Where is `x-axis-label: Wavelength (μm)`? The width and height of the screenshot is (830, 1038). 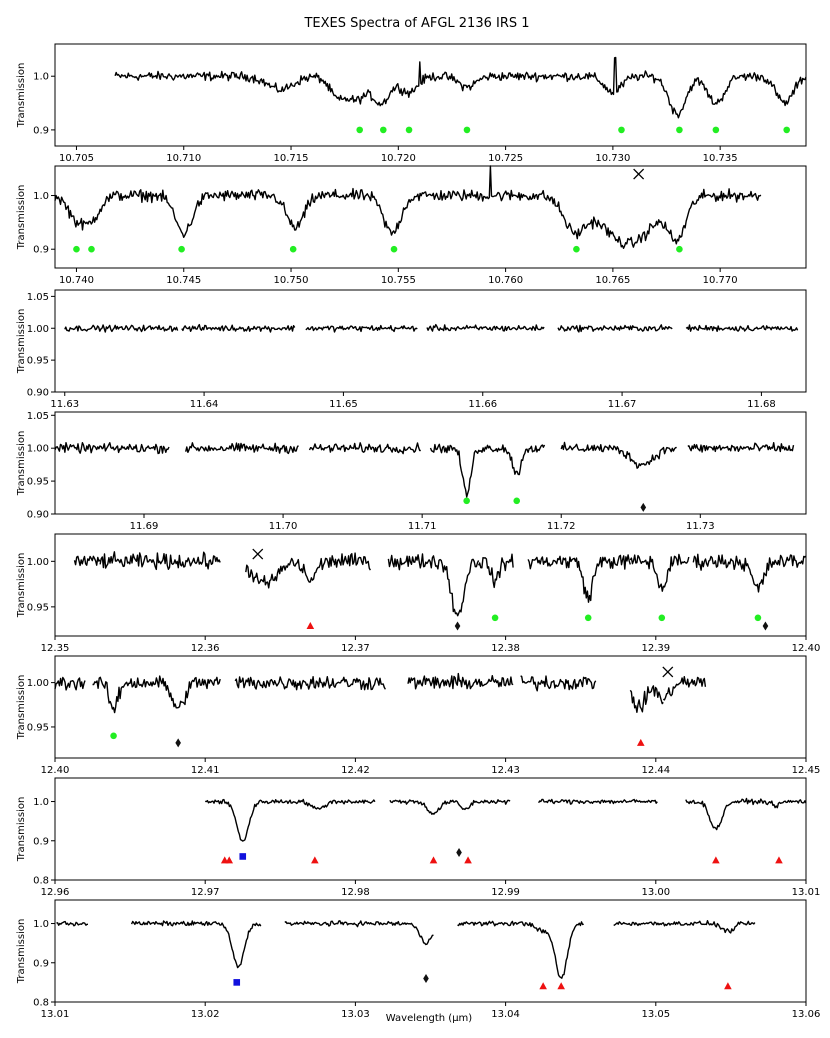
x-axis-label: Wavelength (μm) is located at coordinates (429, 1018).